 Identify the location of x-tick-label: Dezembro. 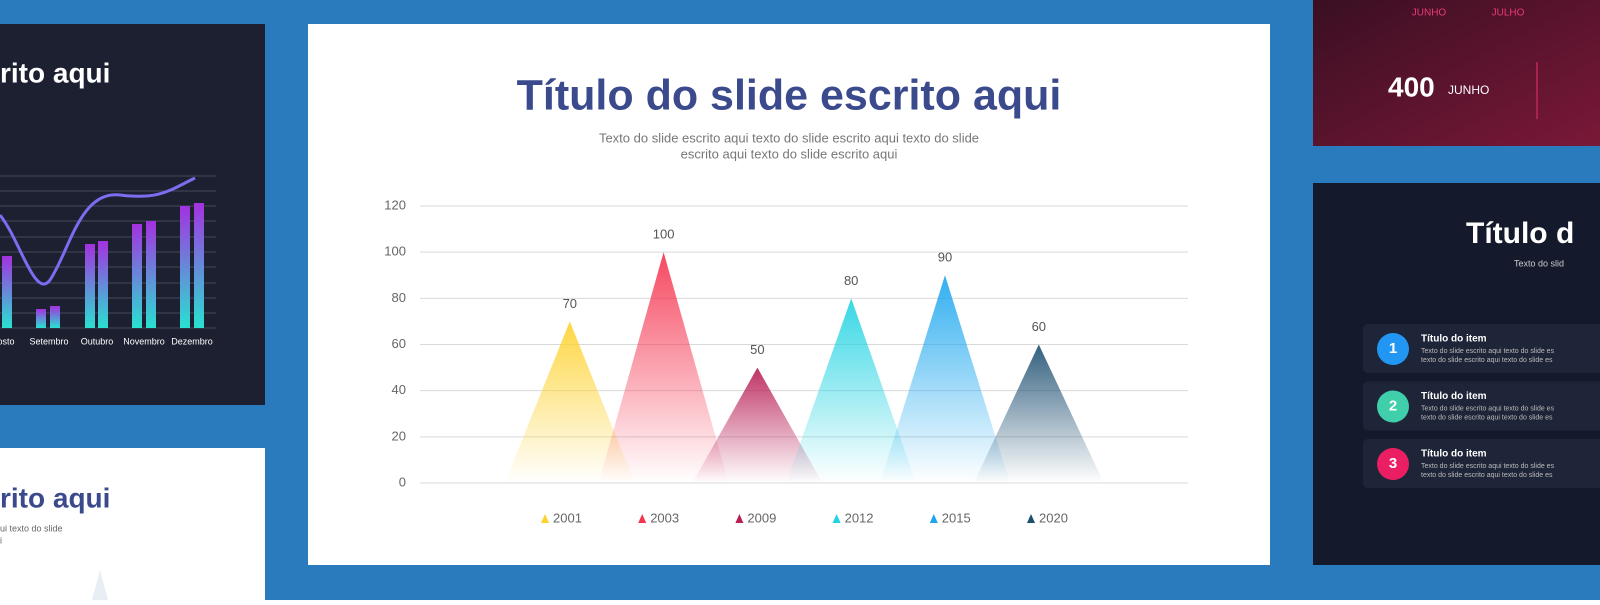
(192, 341).